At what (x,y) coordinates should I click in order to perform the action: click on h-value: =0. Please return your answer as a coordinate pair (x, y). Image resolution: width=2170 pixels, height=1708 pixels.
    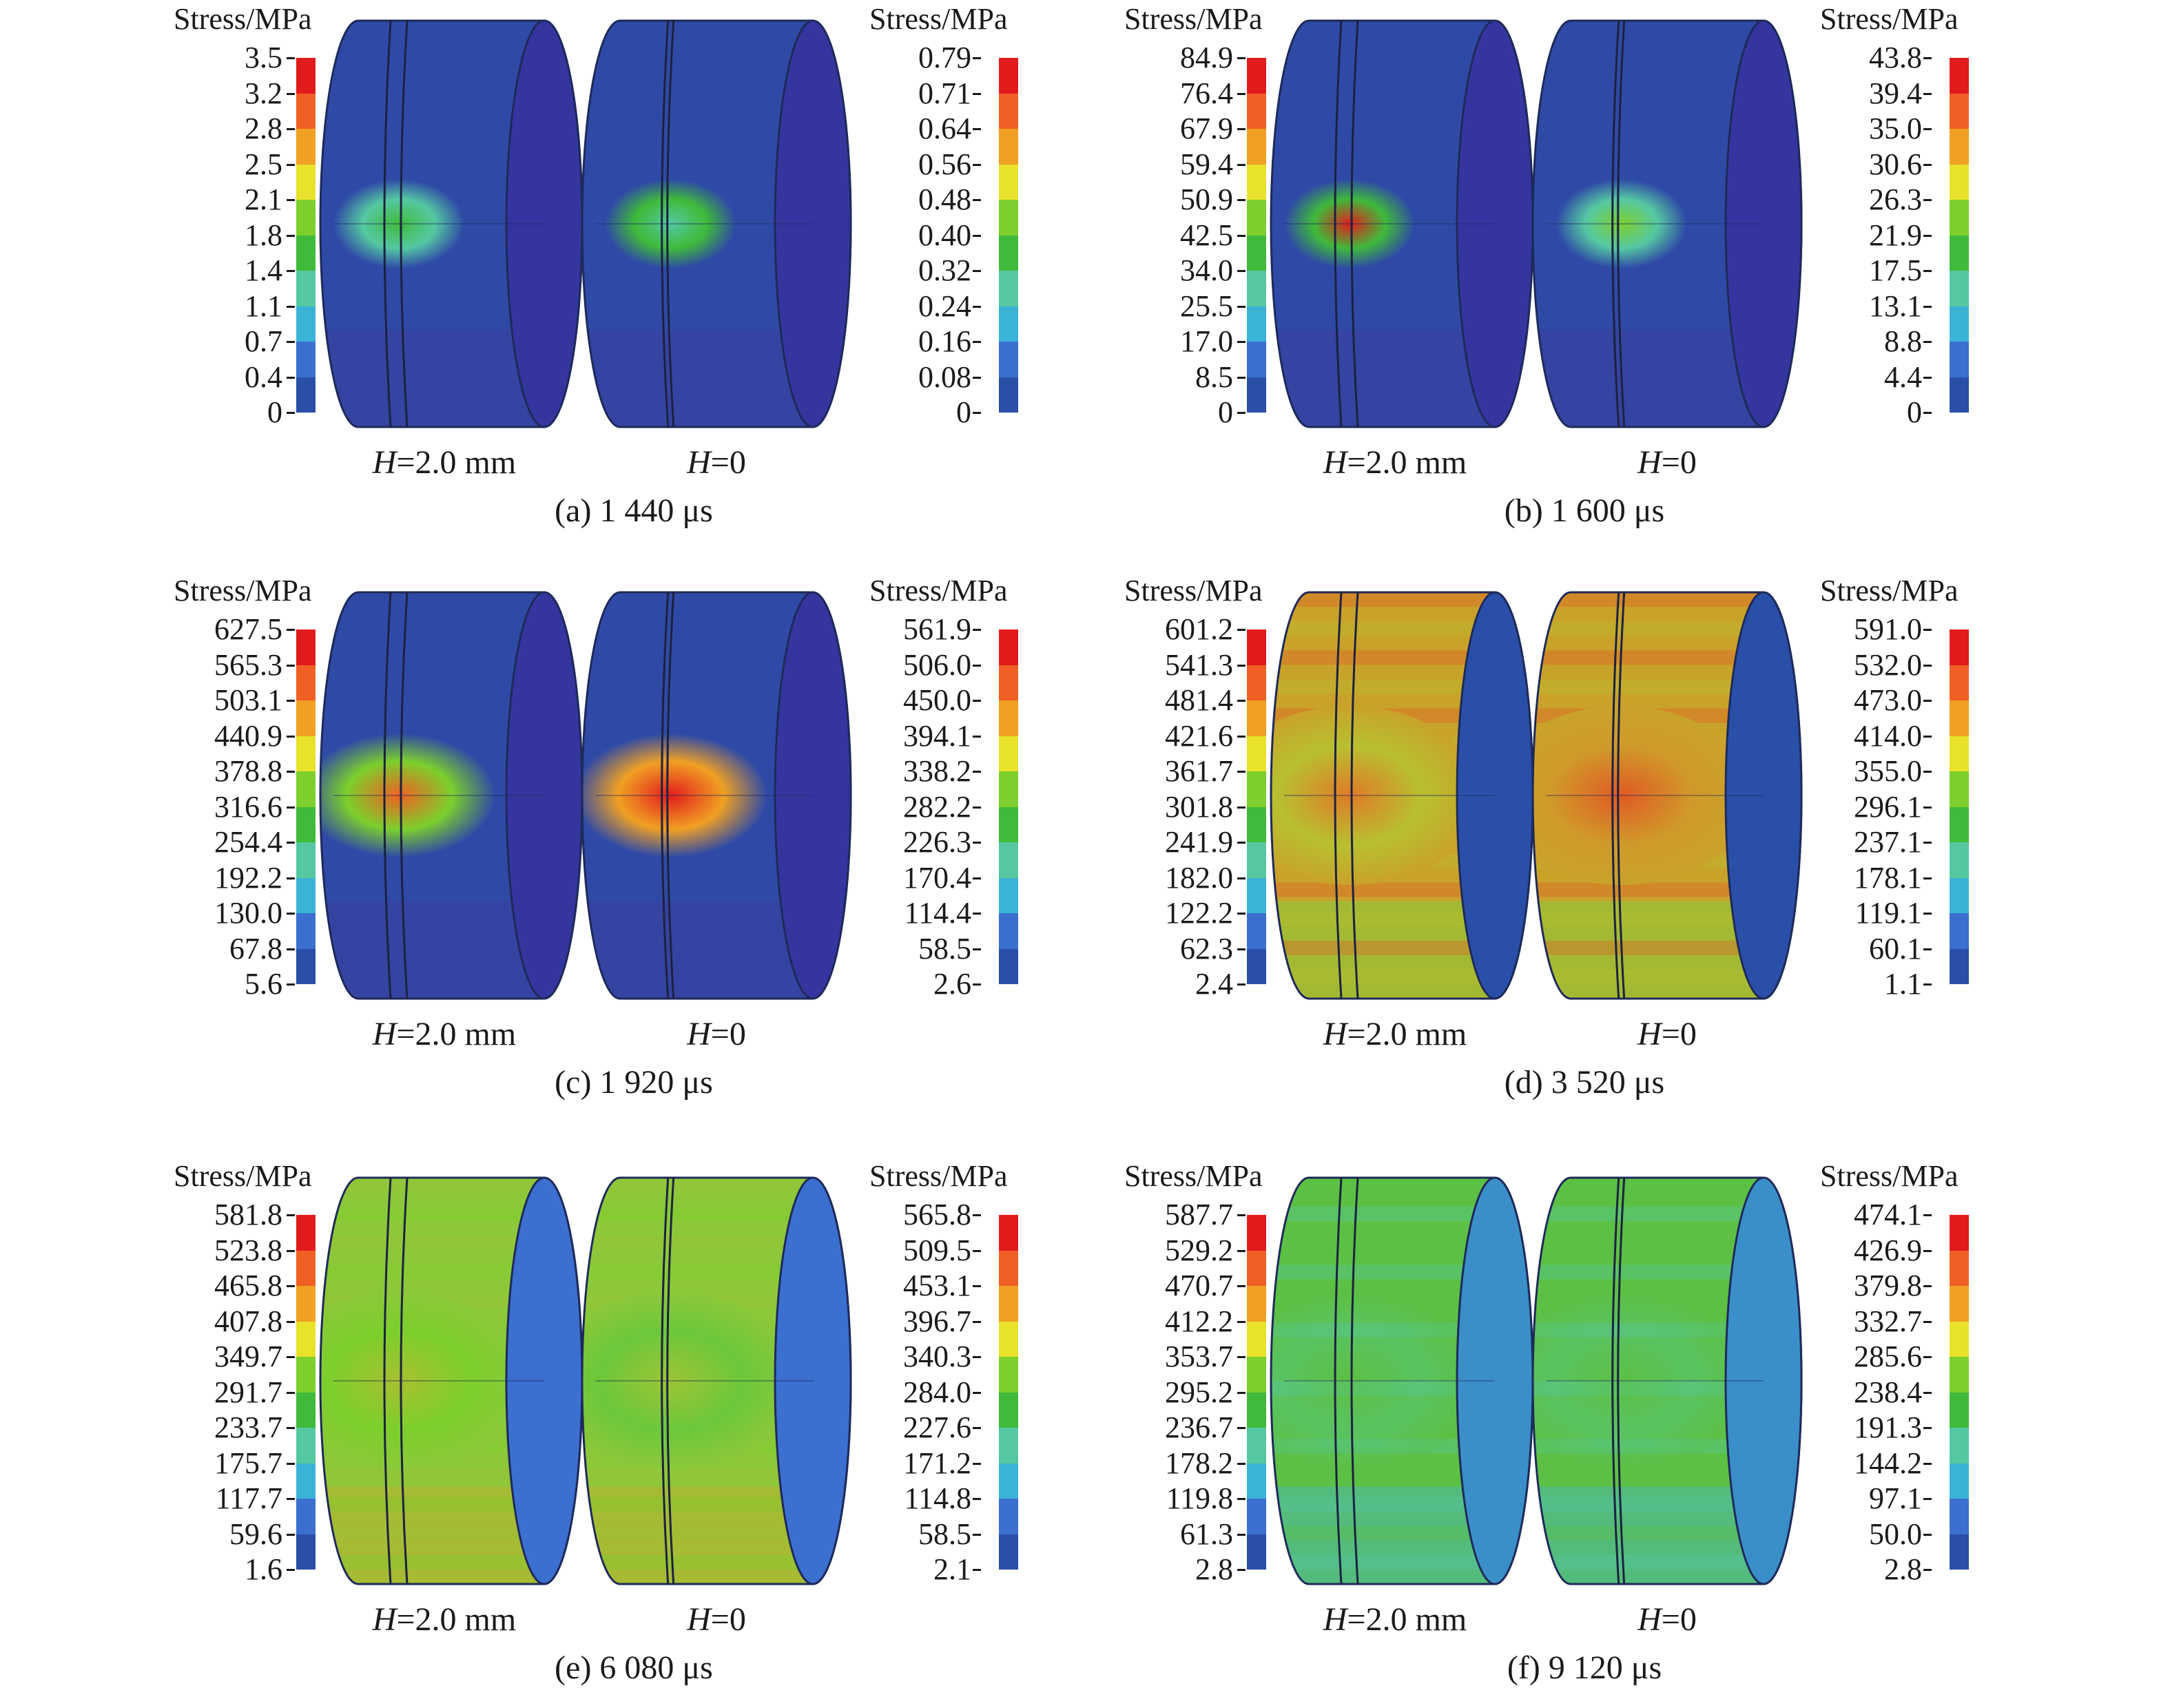
    Looking at the image, I should click on (1679, 463).